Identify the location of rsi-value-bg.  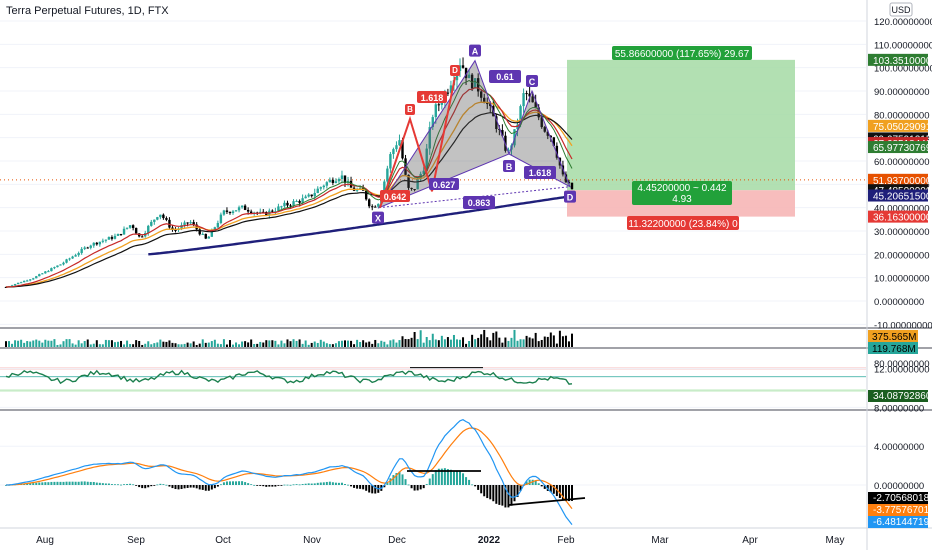
(898, 396).